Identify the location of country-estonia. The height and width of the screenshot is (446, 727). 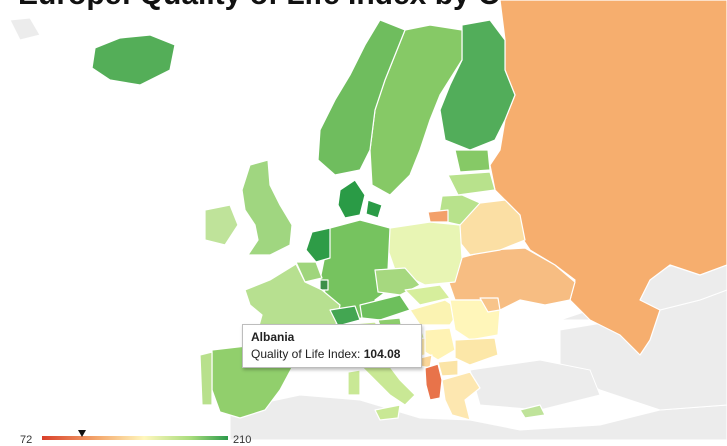
(472, 161).